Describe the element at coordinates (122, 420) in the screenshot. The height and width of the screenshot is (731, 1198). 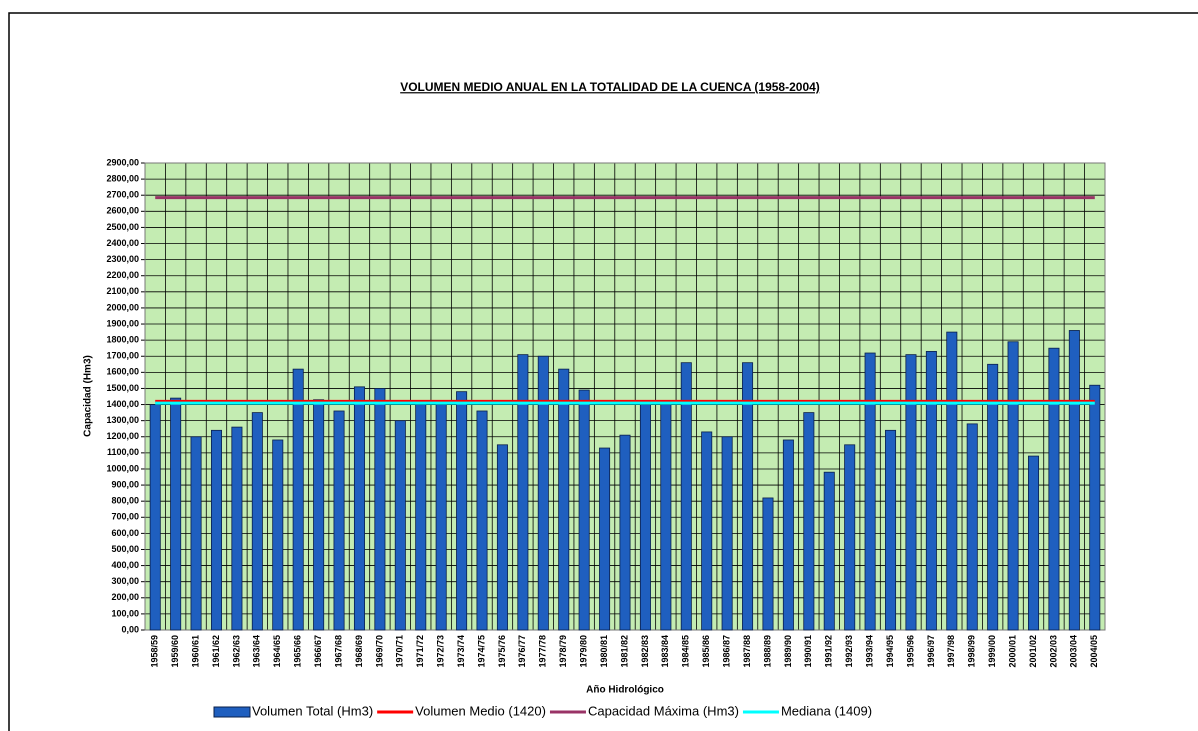
I see `y-tick-label: 1300,00` at that location.